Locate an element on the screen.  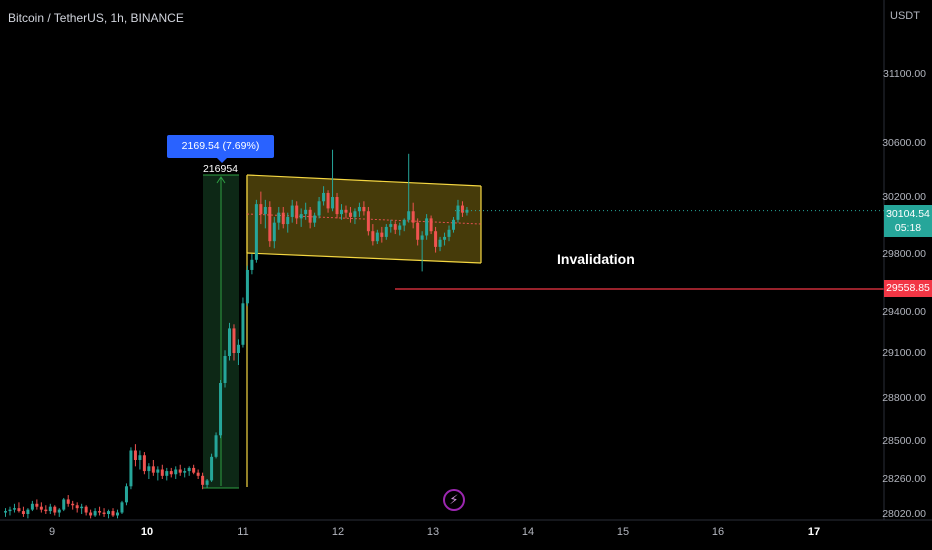
current-price-badge: 30104.54 05:18 is located at coordinates (908, 221).